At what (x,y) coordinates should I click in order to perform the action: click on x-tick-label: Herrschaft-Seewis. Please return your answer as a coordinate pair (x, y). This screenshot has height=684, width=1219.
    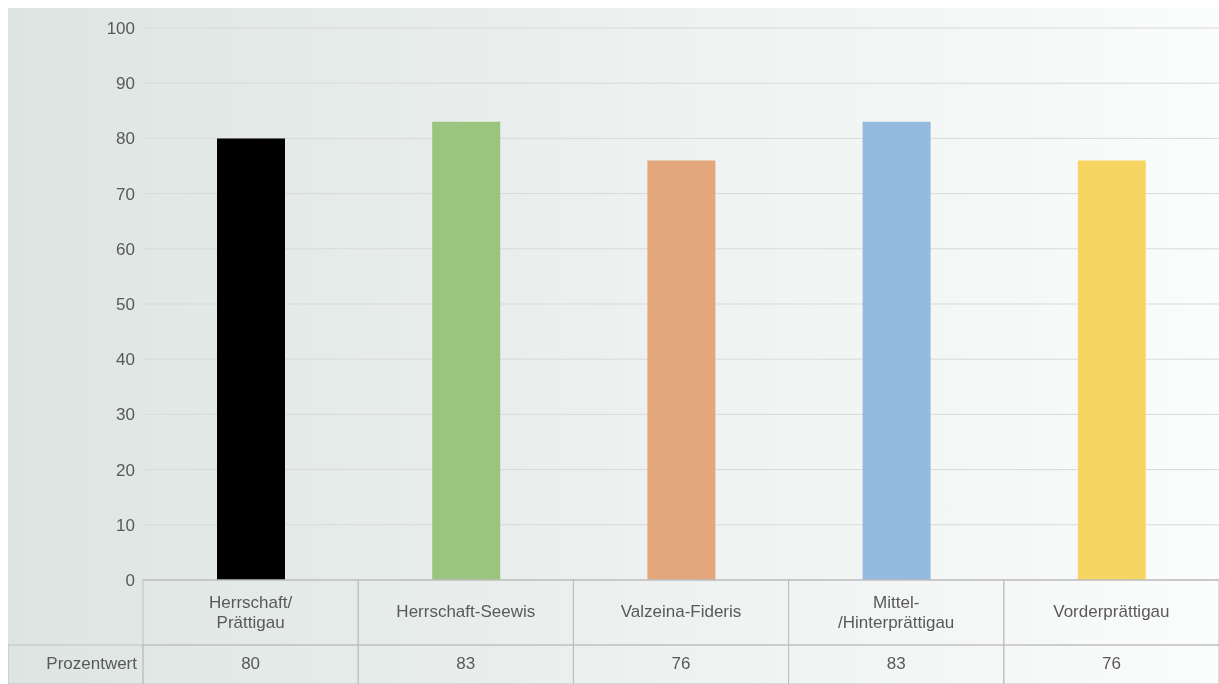
    Looking at the image, I should click on (466, 612).